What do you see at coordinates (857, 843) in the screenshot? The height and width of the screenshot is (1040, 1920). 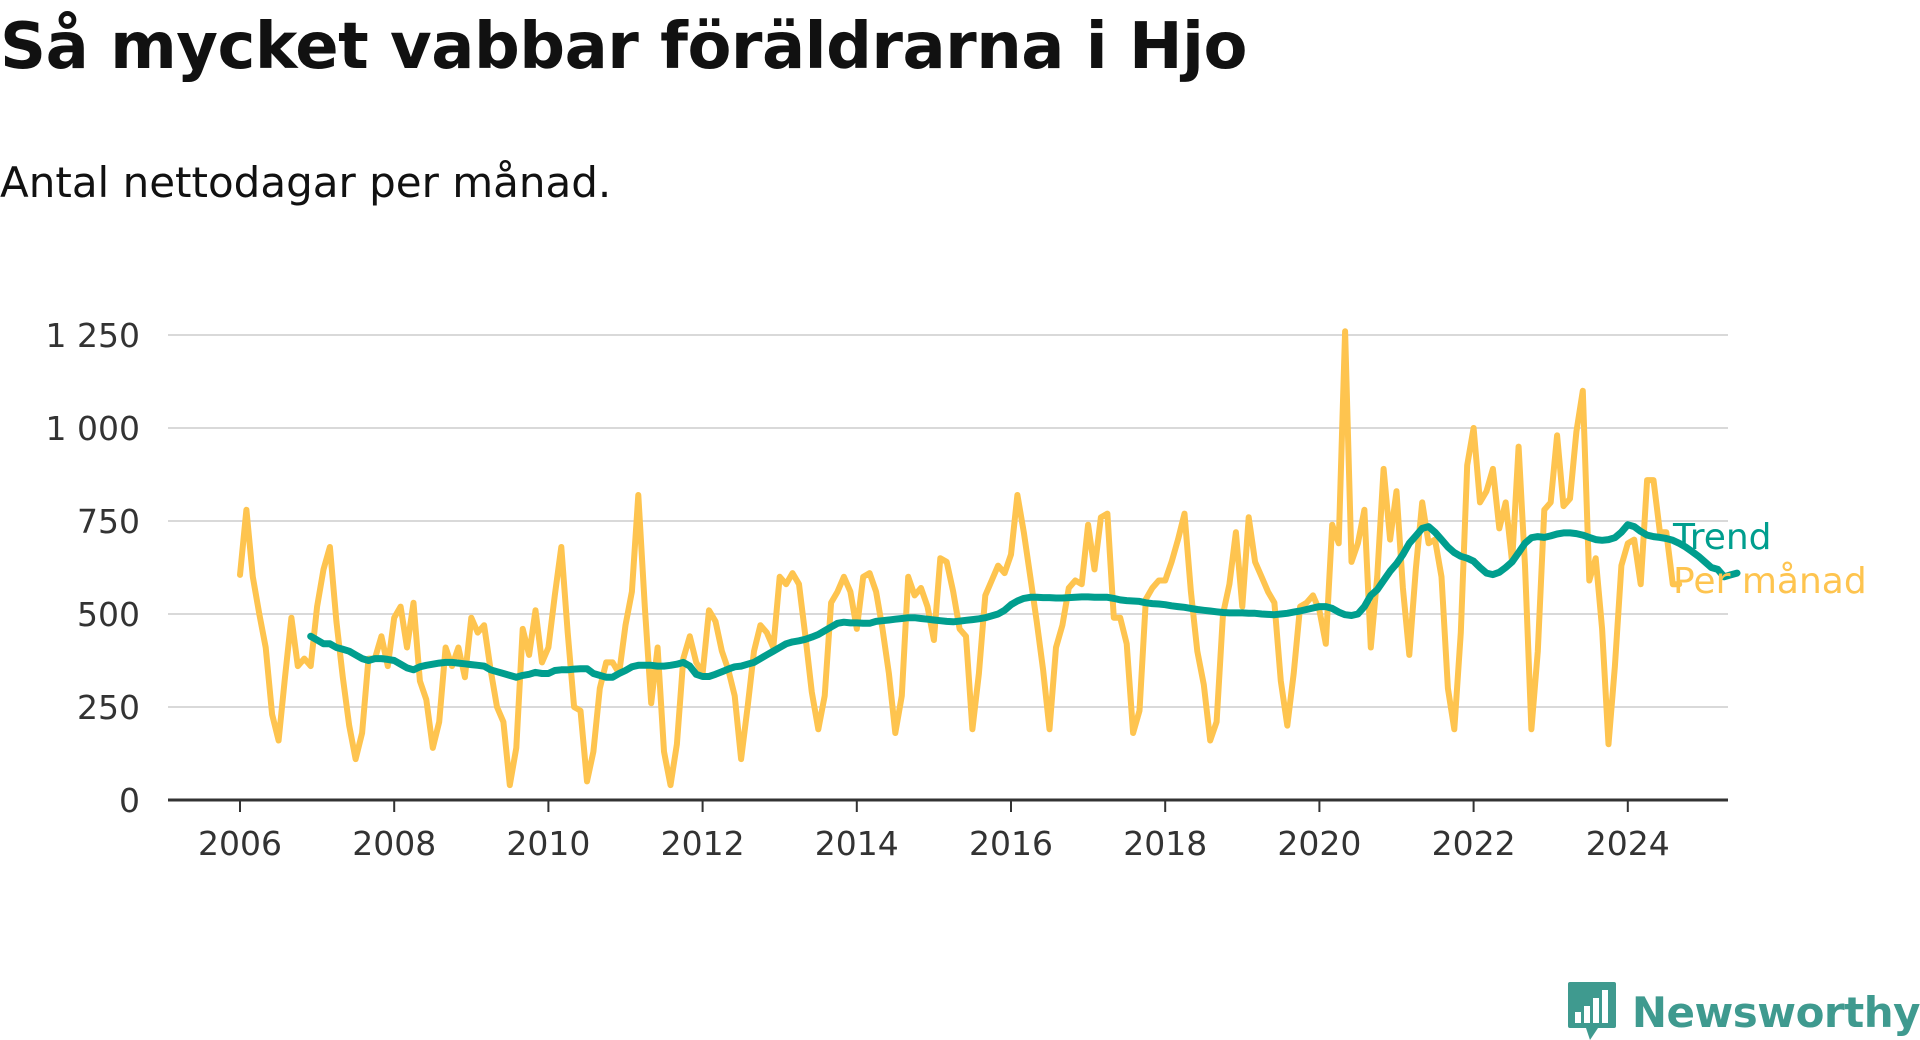 I see `x-tick-label: 2014` at bounding box center [857, 843].